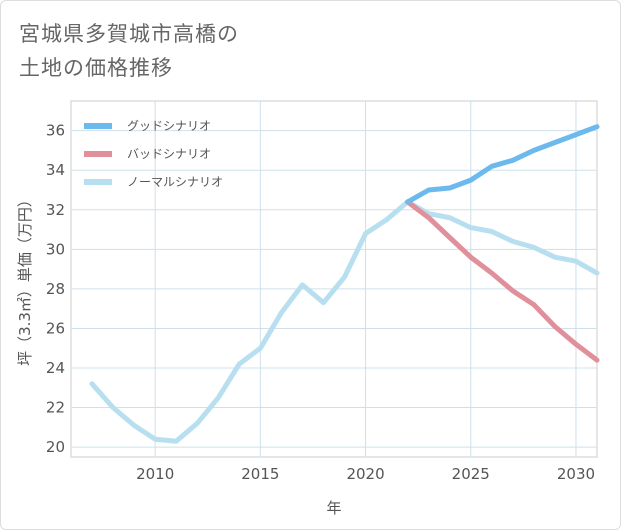  I want to click on chart-title-line-1: 宮城県多賀城市高橋の, so click(129, 34).